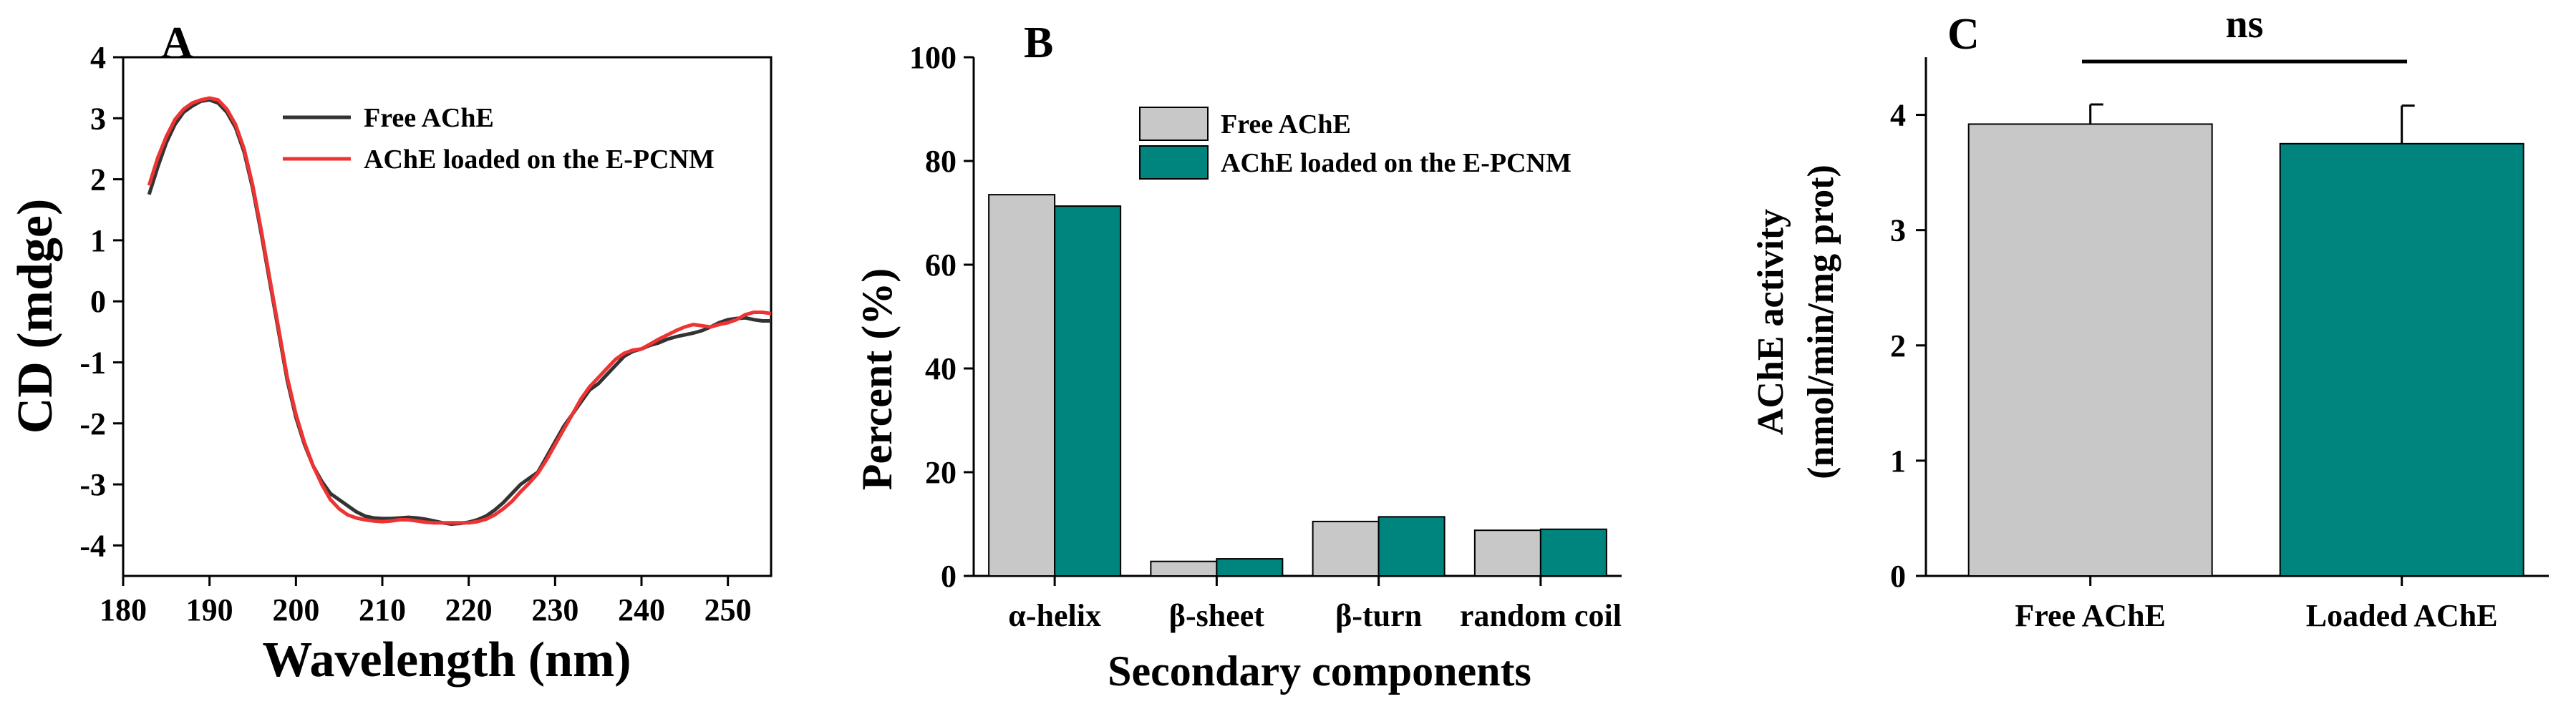 This screenshot has height=704, width=2576. Describe the element at coordinates (1396, 163) in the screenshot. I see `legend-label-loaded-ache-b: AChE loaded on the E-PCNM` at that location.